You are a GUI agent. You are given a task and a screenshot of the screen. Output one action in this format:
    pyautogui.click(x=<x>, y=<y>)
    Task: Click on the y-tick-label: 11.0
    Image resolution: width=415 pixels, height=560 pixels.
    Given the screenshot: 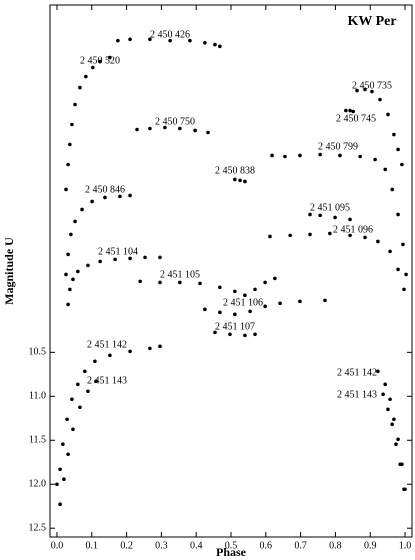 What is the action you would take?
    pyautogui.click(x=37, y=396)
    